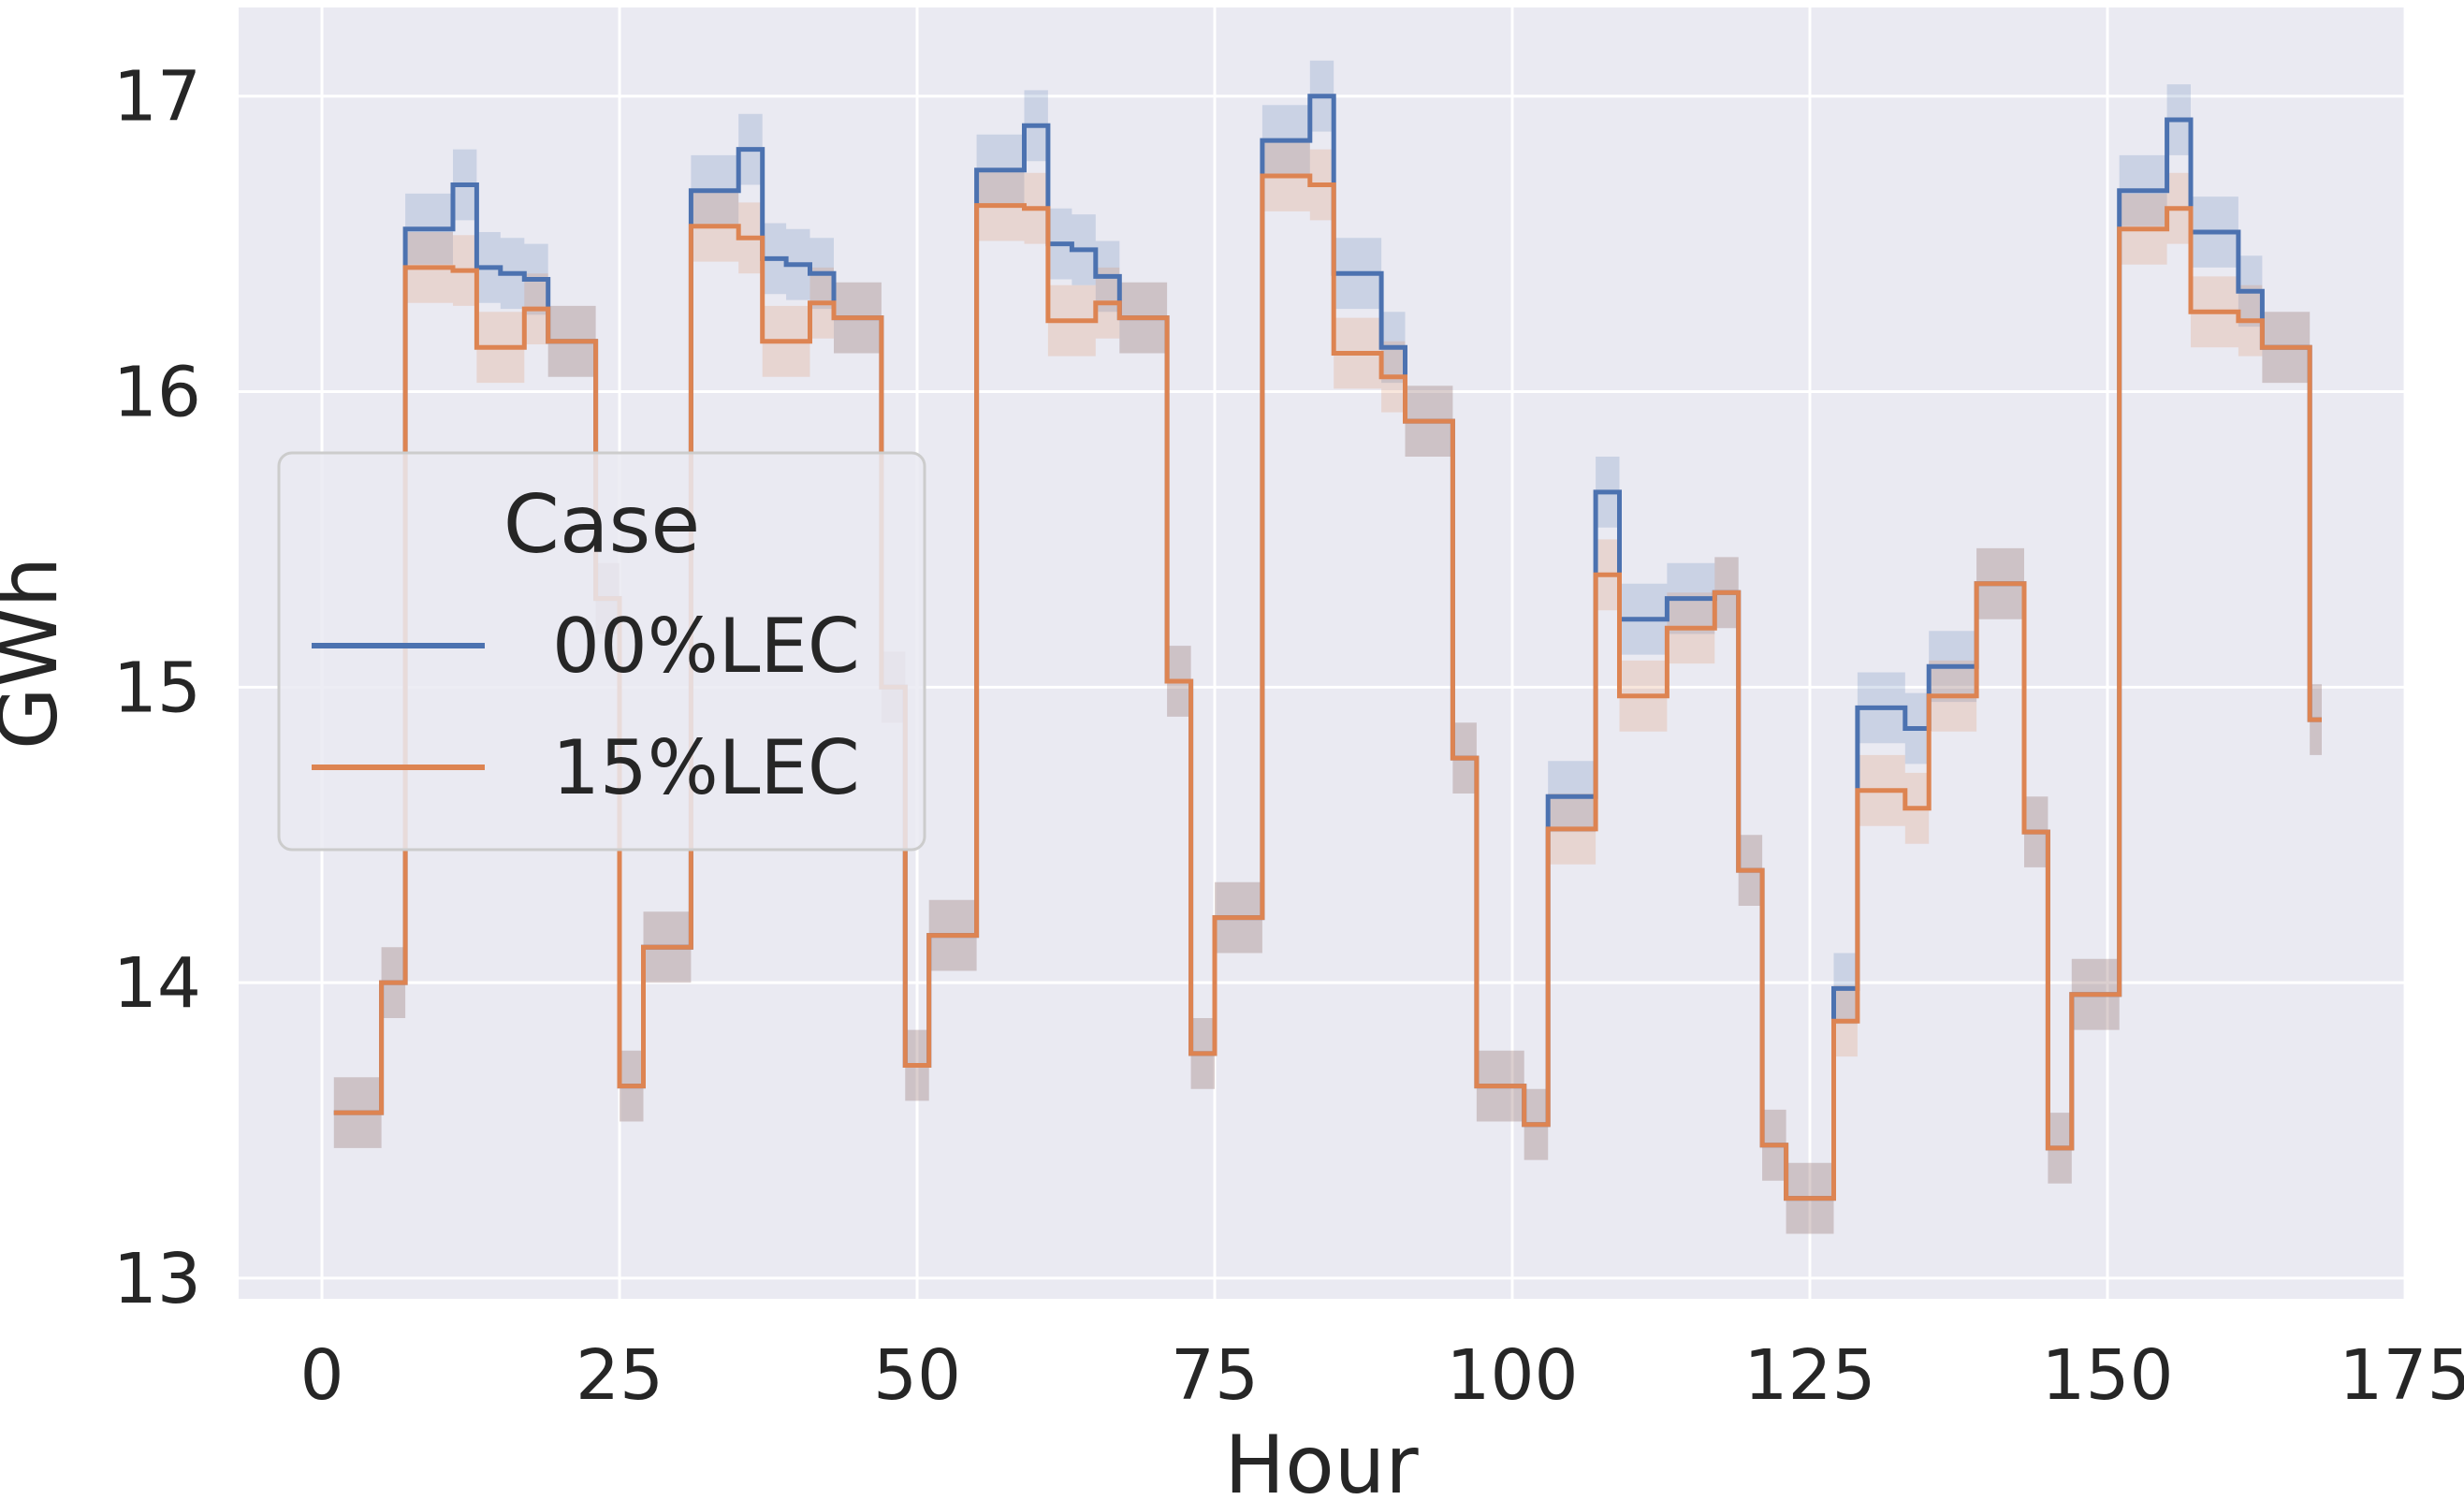 The height and width of the screenshot is (1500, 2464). What do you see at coordinates (601, 525) in the screenshot?
I see `legend-title: Case` at bounding box center [601, 525].